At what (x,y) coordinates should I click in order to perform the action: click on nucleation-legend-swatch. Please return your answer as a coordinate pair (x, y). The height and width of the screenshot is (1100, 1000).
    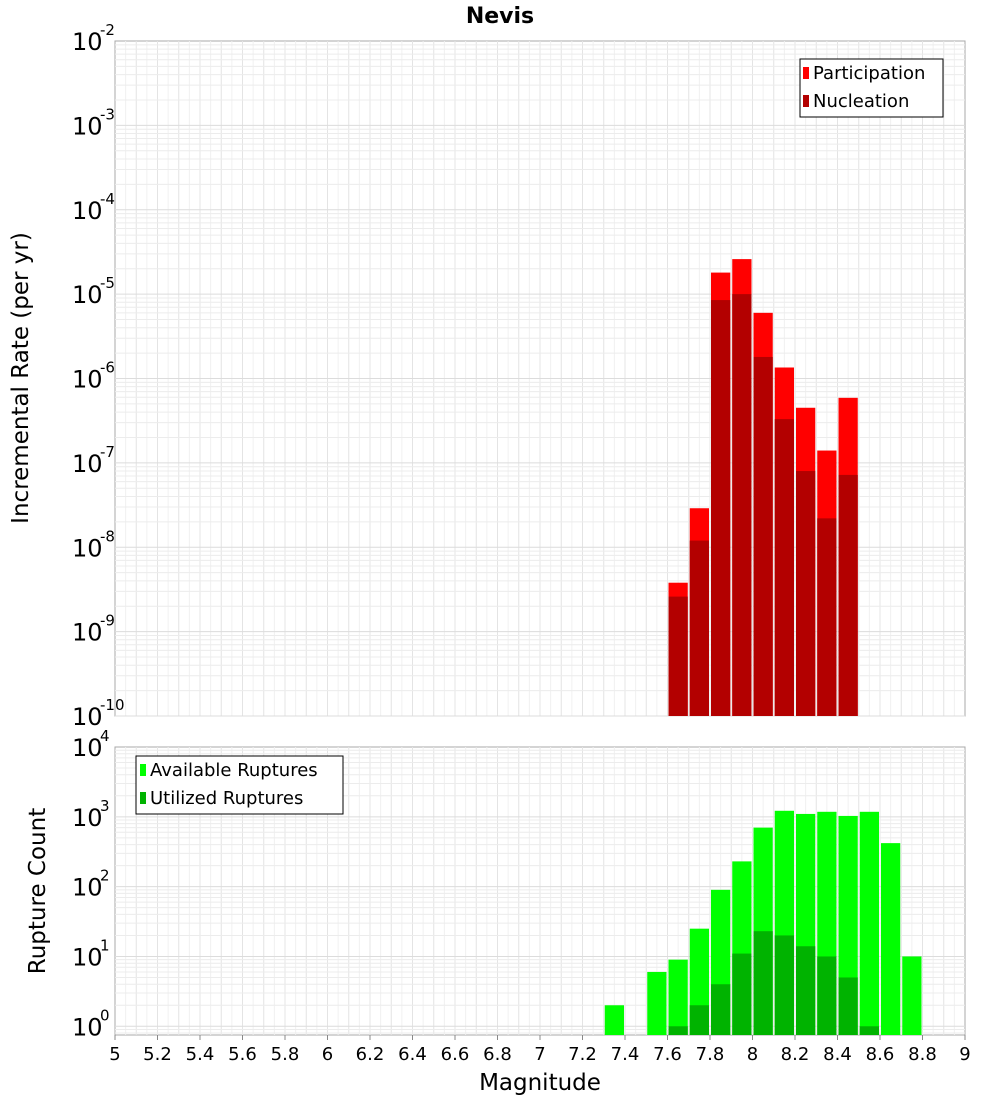
    Looking at the image, I should click on (806, 101).